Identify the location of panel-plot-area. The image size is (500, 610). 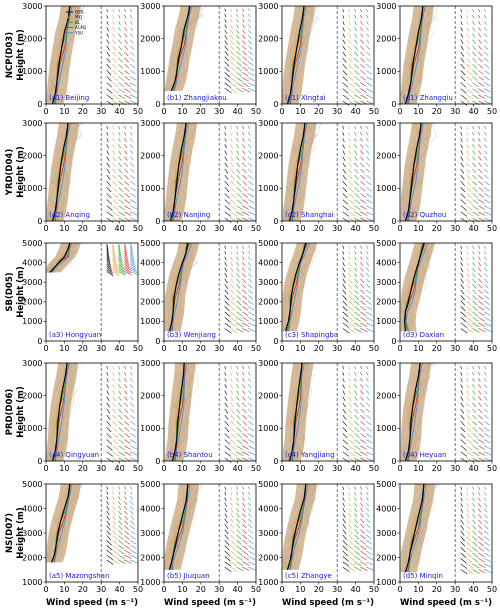
(182, 412).